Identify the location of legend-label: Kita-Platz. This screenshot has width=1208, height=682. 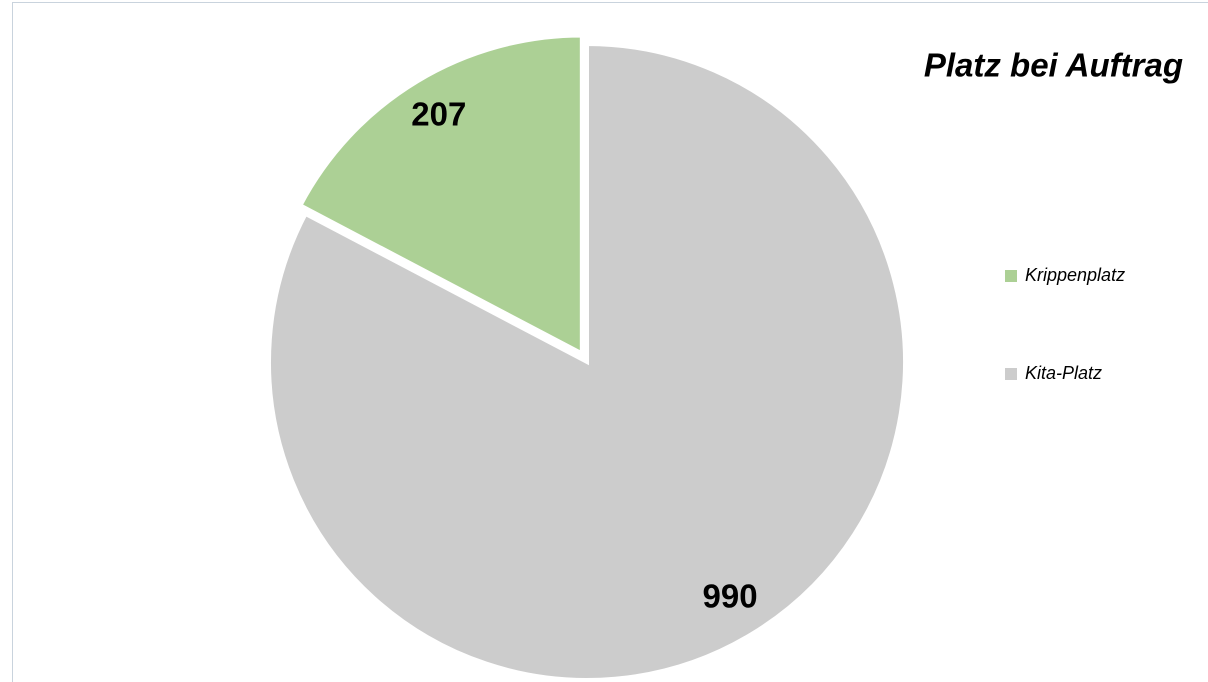
(1063, 373).